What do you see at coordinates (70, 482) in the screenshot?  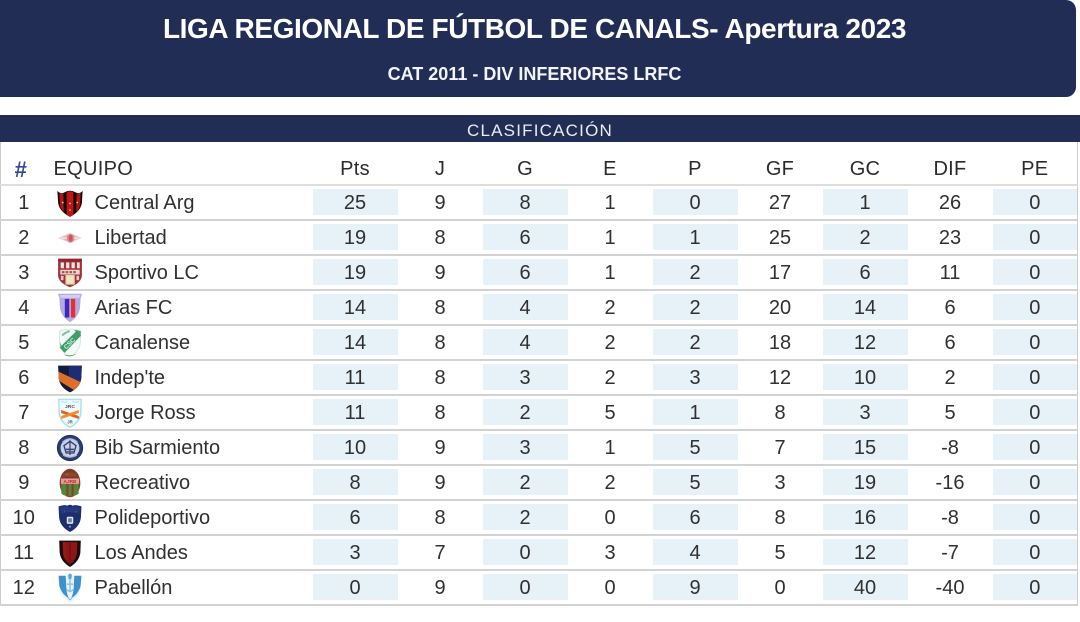 I see `svg-text: AJRB` at bounding box center [70, 482].